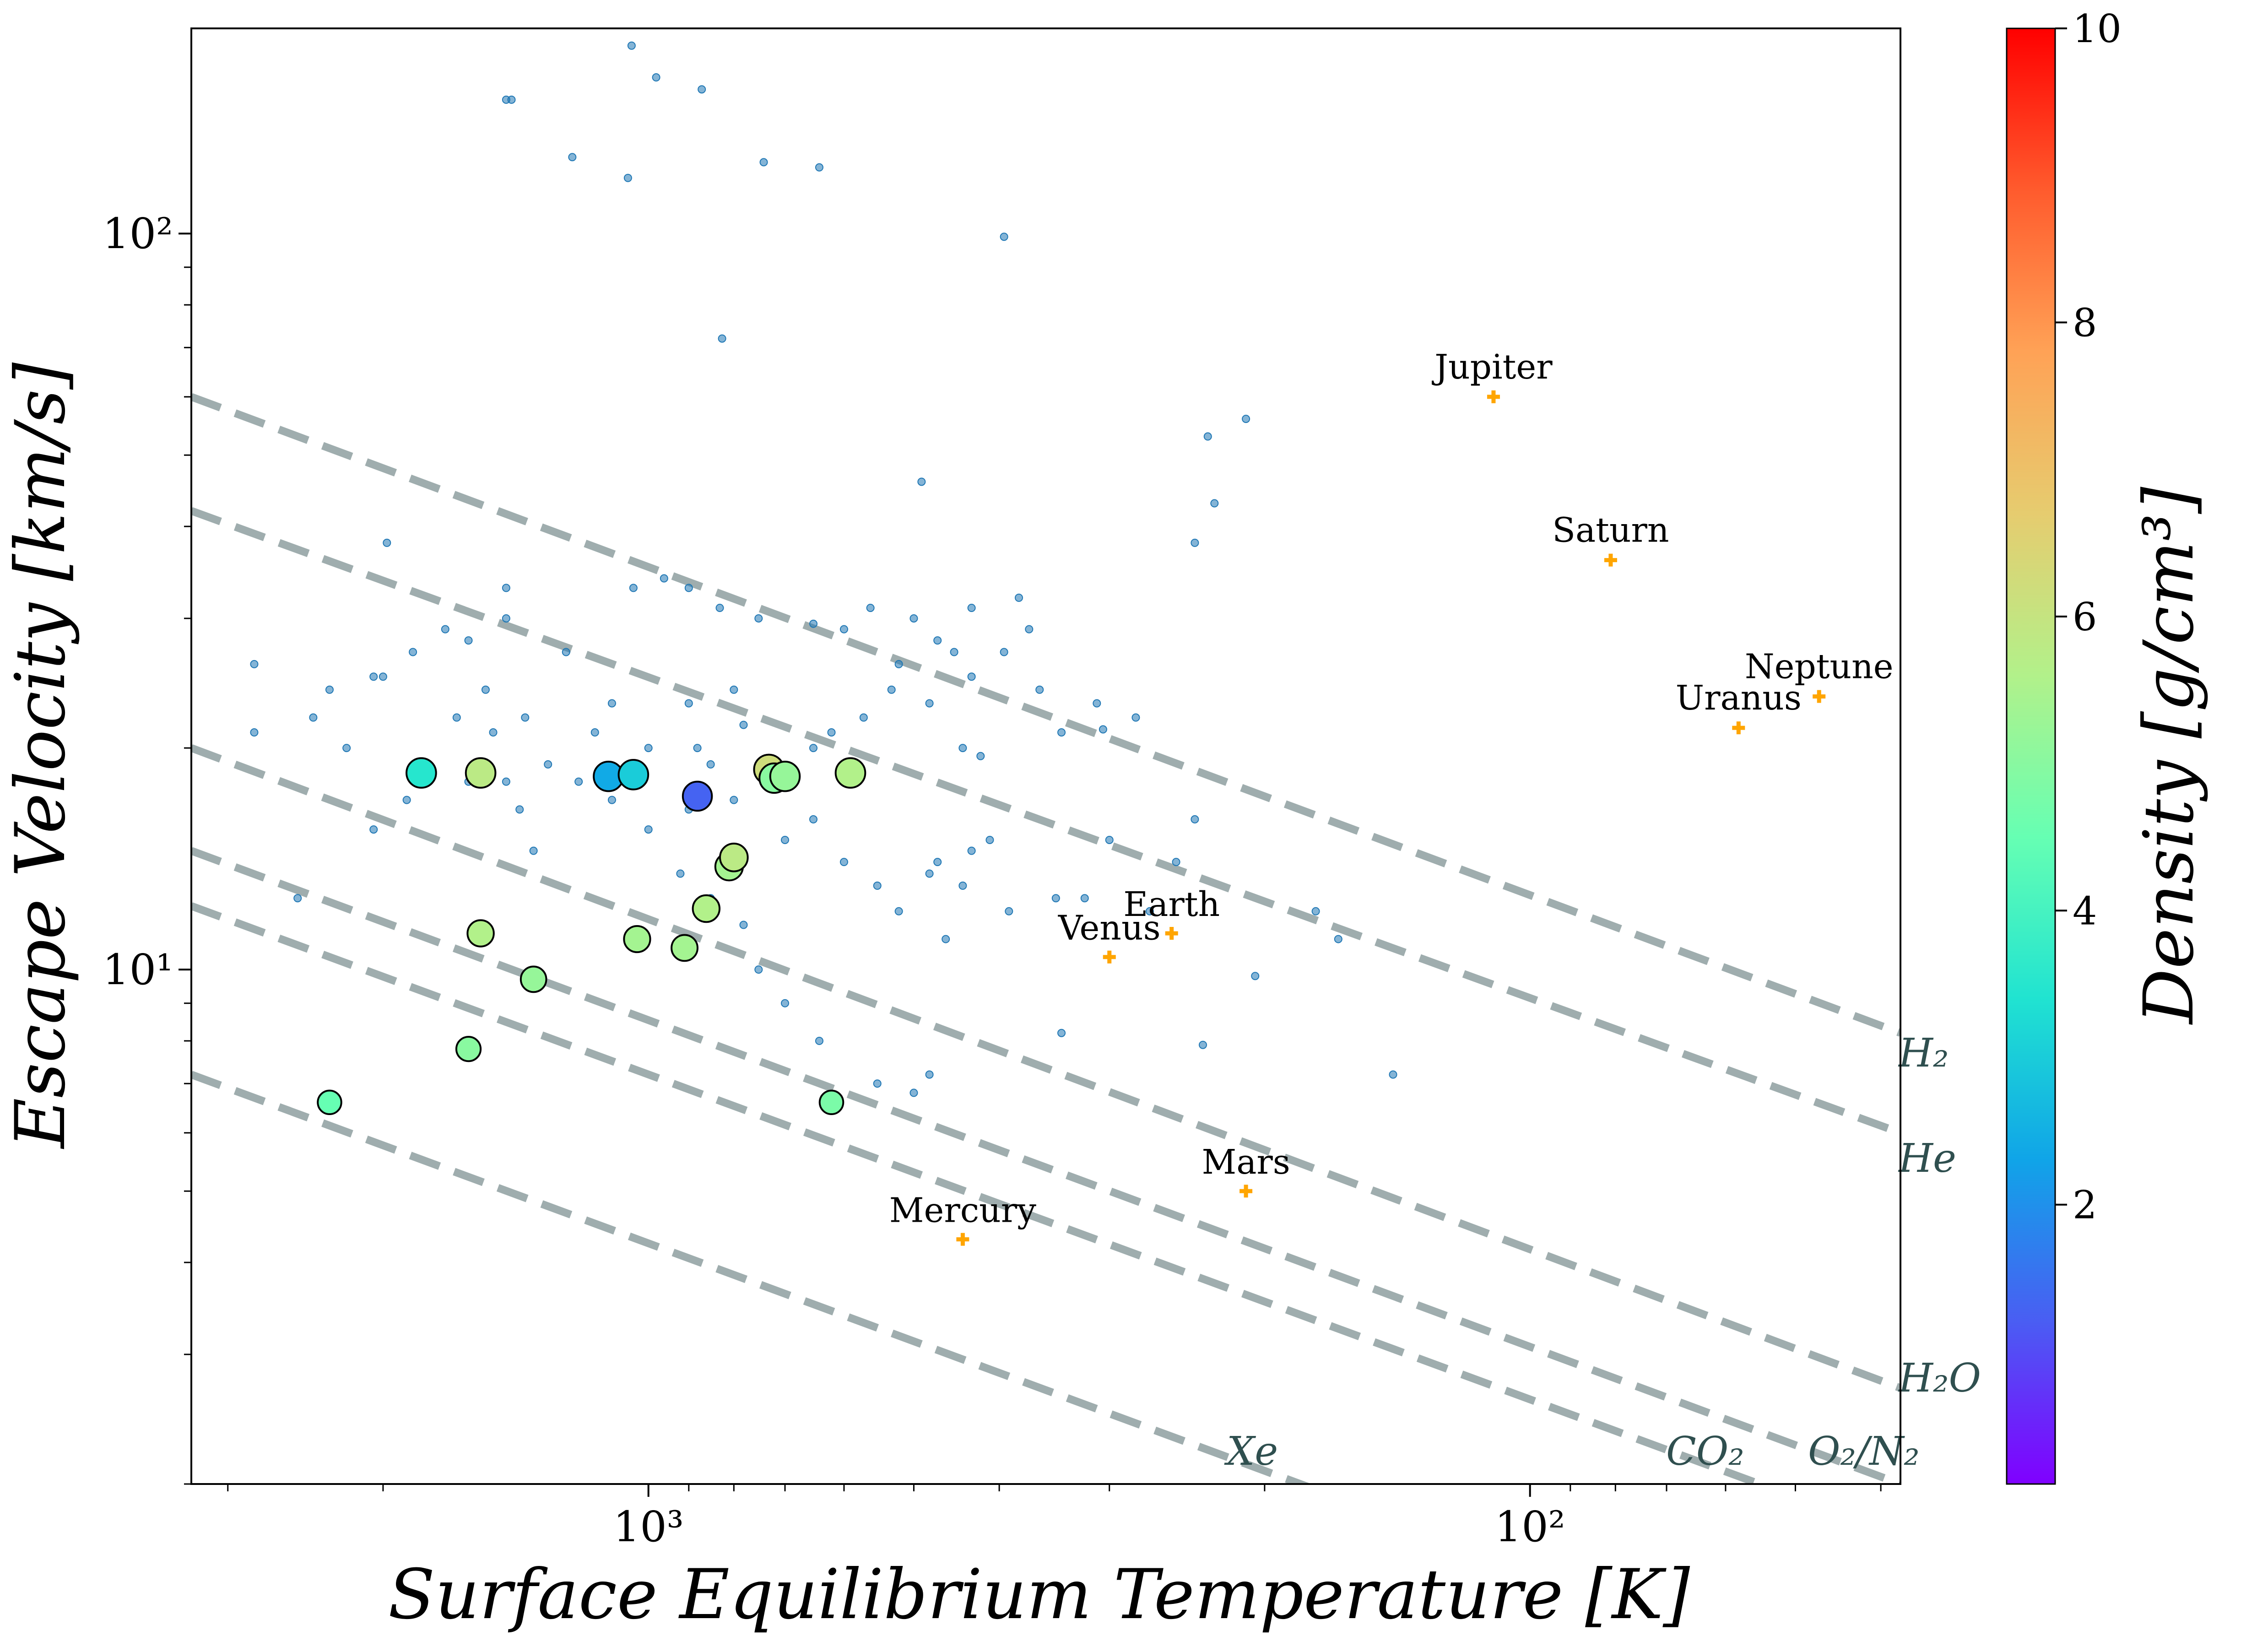 The image size is (2241, 1652). I want to click on y-tick-label: 10², so click(138, 233).